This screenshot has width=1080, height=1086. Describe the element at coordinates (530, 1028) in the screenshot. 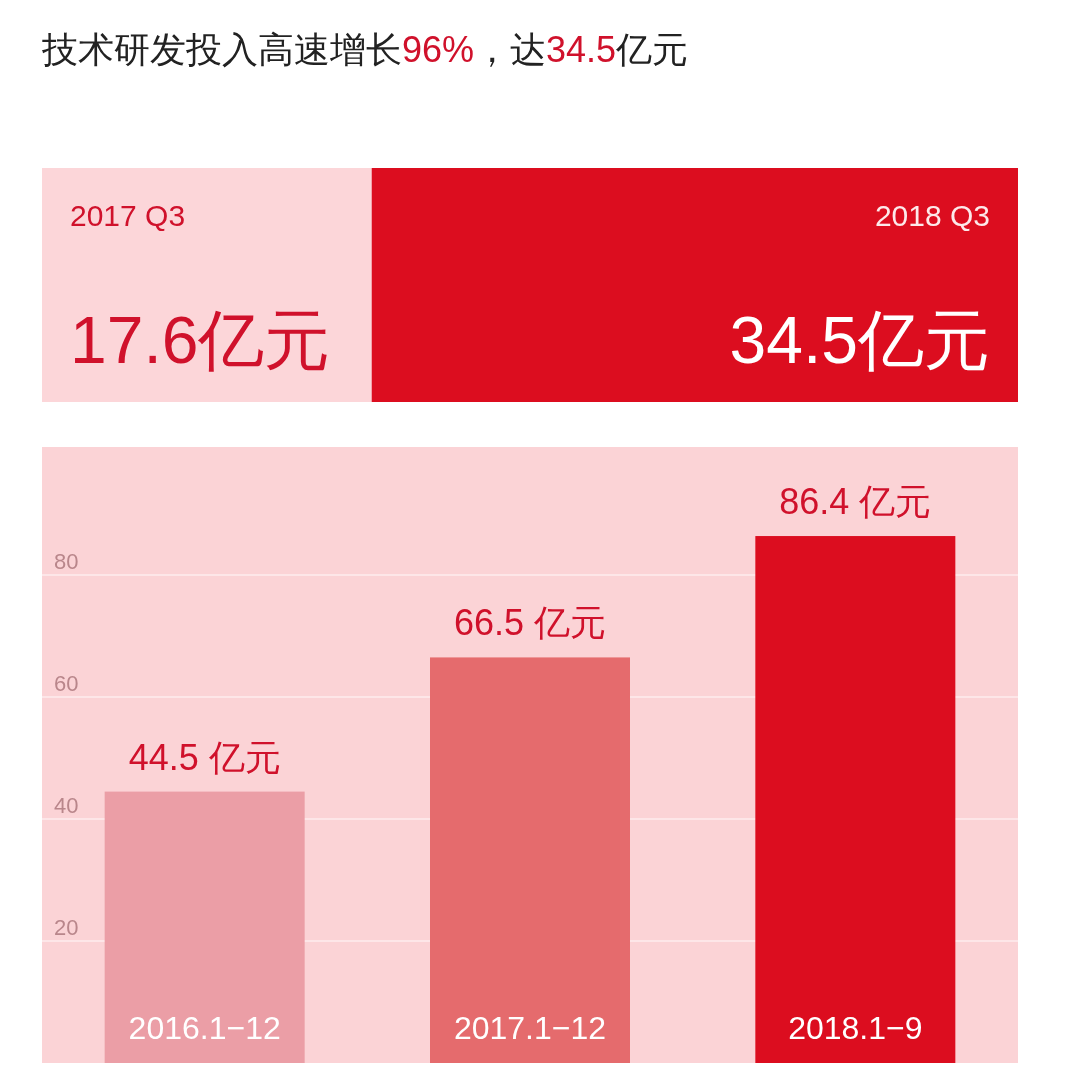

I see `x-tick-label: 2017.1−12` at that location.